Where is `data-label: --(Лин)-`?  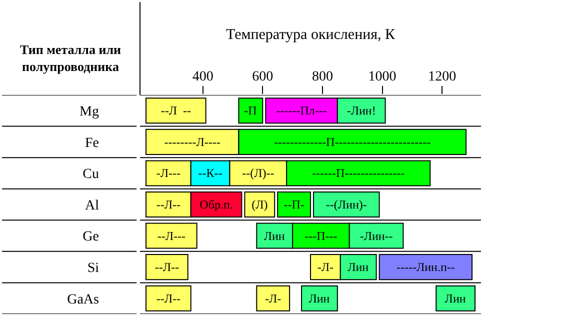
data-label: --(Лин)- is located at coordinates (346, 205).